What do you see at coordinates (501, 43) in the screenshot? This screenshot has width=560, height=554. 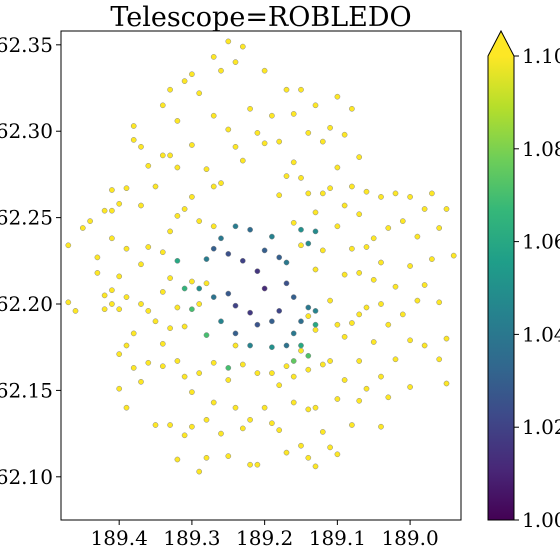 I see `colorbar-extend-arrow` at bounding box center [501, 43].